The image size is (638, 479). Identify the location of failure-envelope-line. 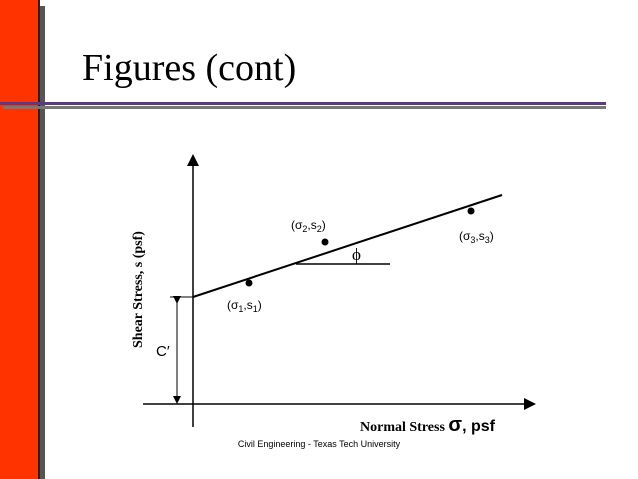
(347, 246).